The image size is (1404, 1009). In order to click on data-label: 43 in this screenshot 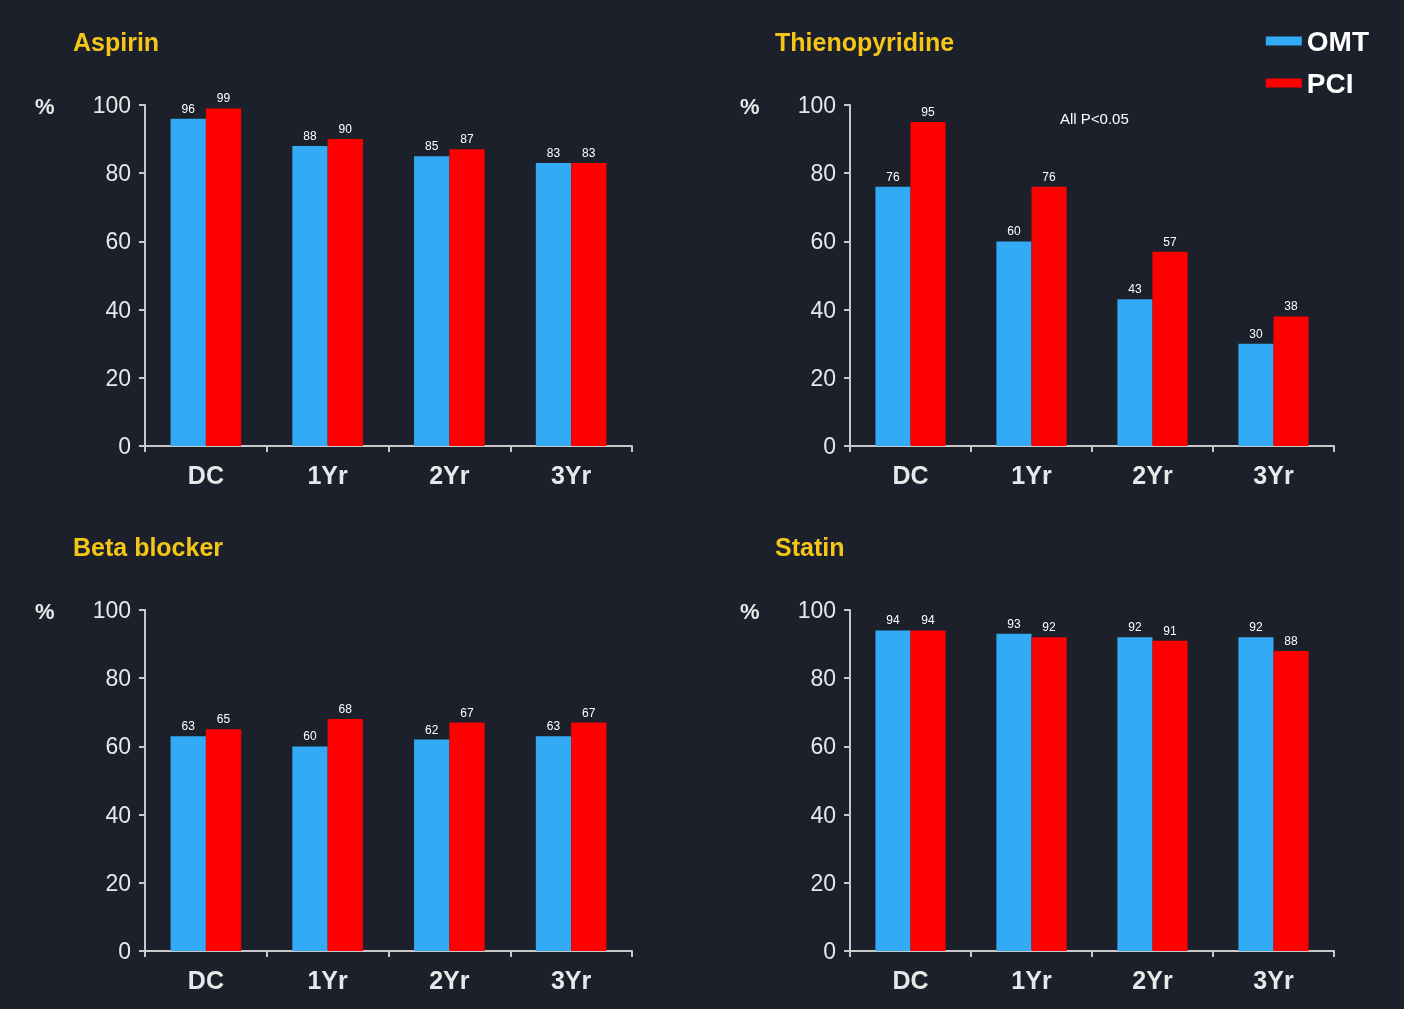, I will do `click(1135, 289)`.